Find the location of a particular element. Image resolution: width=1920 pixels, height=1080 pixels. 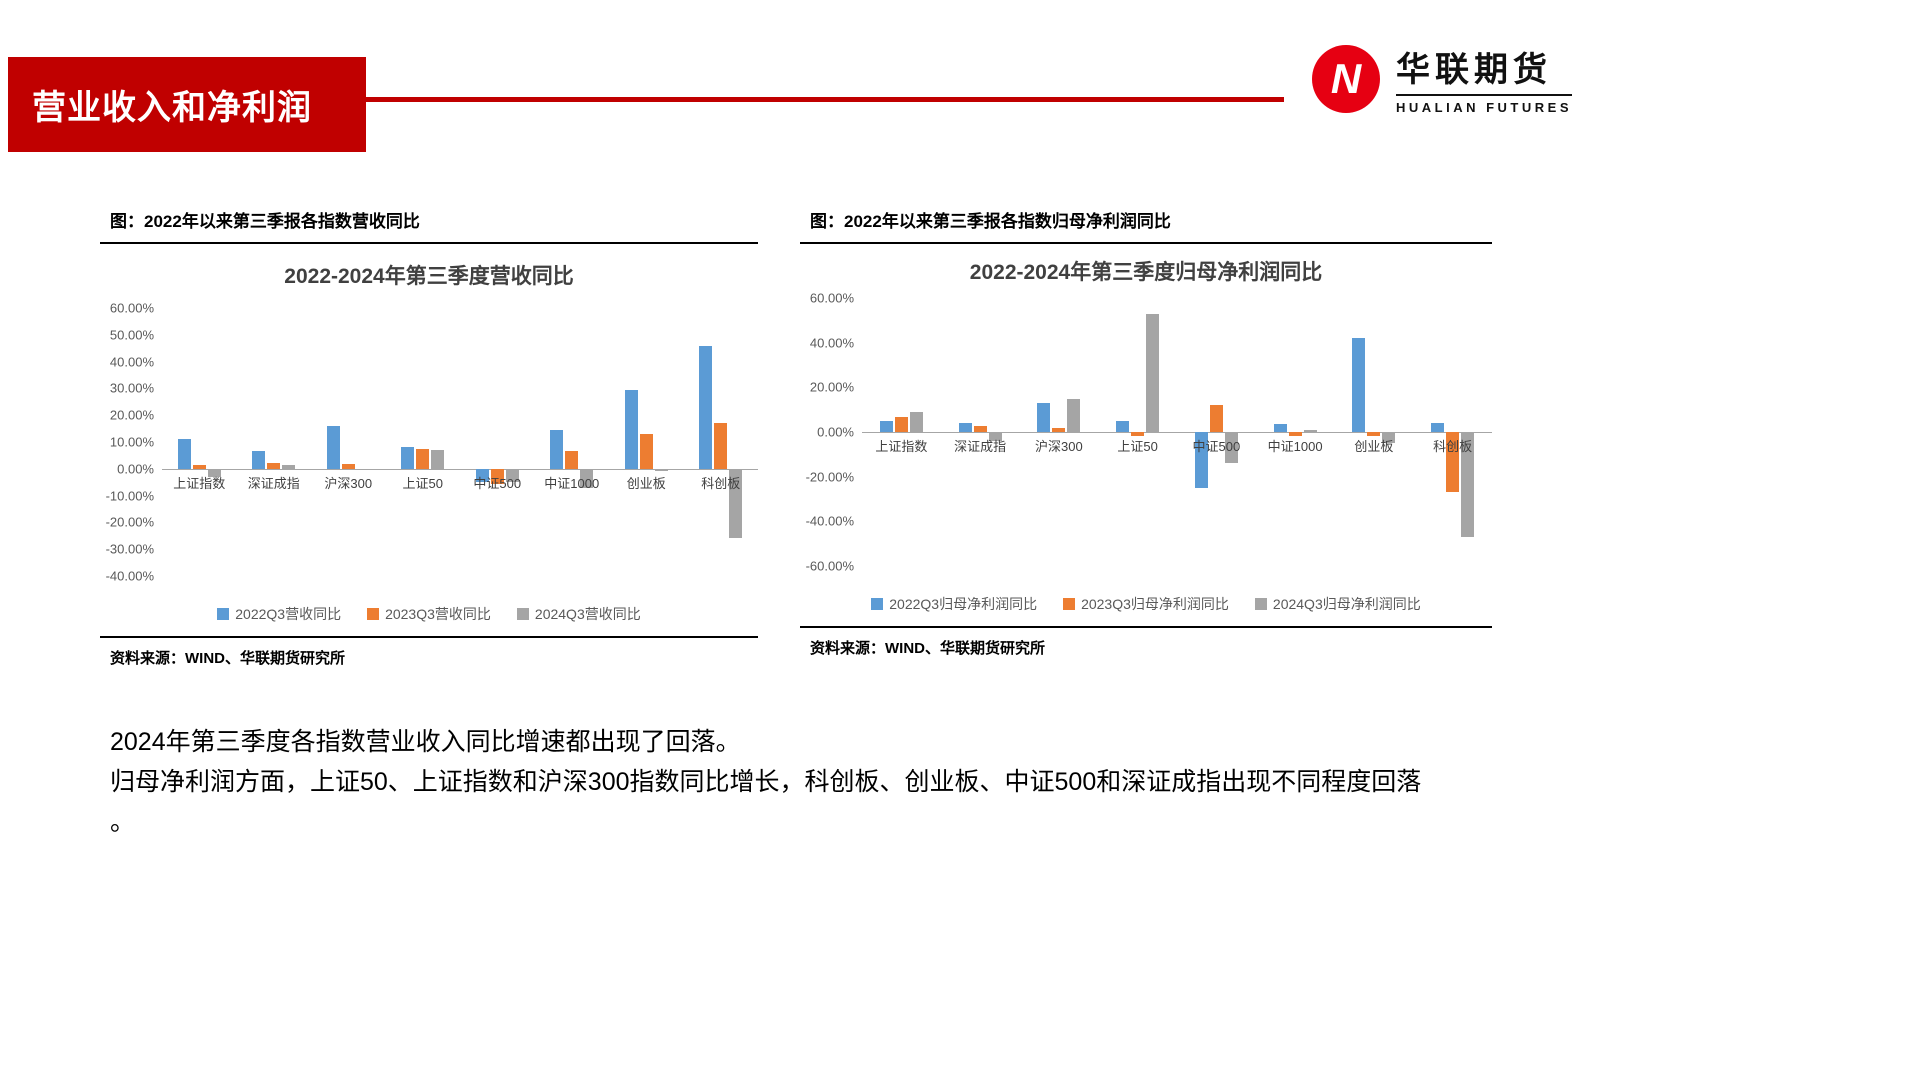

category-group: 中证1000 is located at coordinates (1295, 432).